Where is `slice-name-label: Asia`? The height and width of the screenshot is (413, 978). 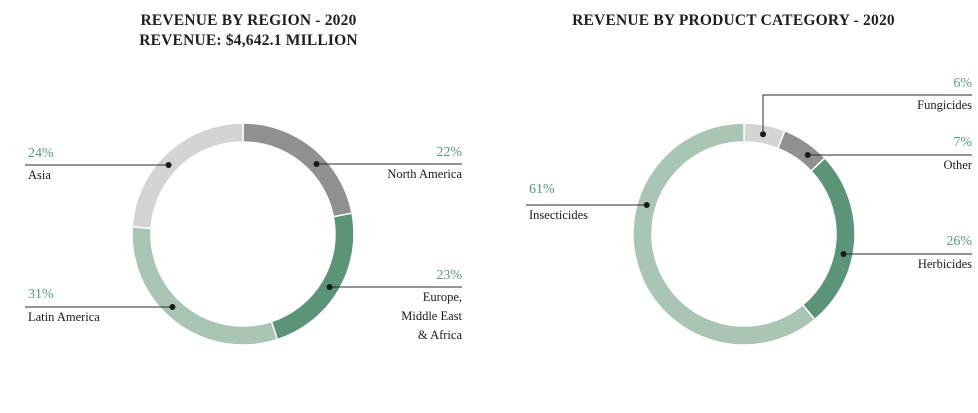 slice-name-label: Asia is located at coordinates (39, 175).